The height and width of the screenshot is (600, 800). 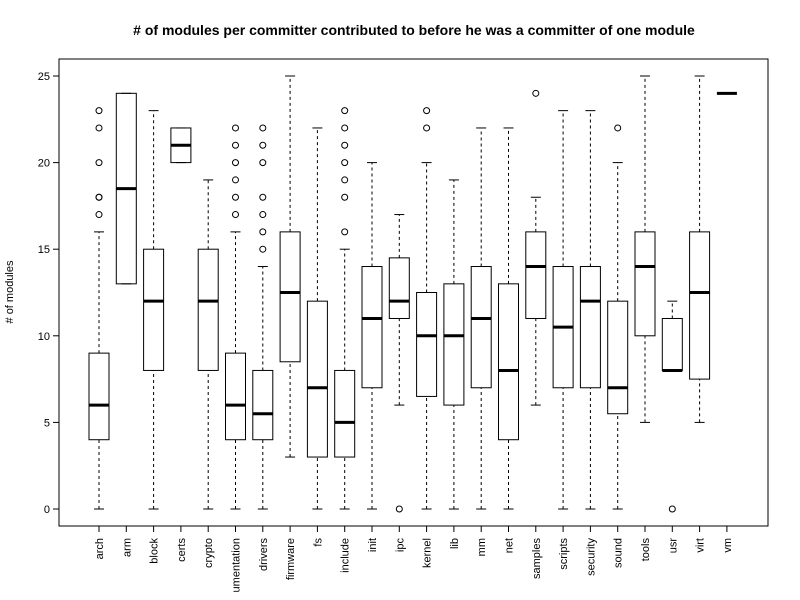 I want to click on x-tick-label: scripts, so click(x=564, y=554).